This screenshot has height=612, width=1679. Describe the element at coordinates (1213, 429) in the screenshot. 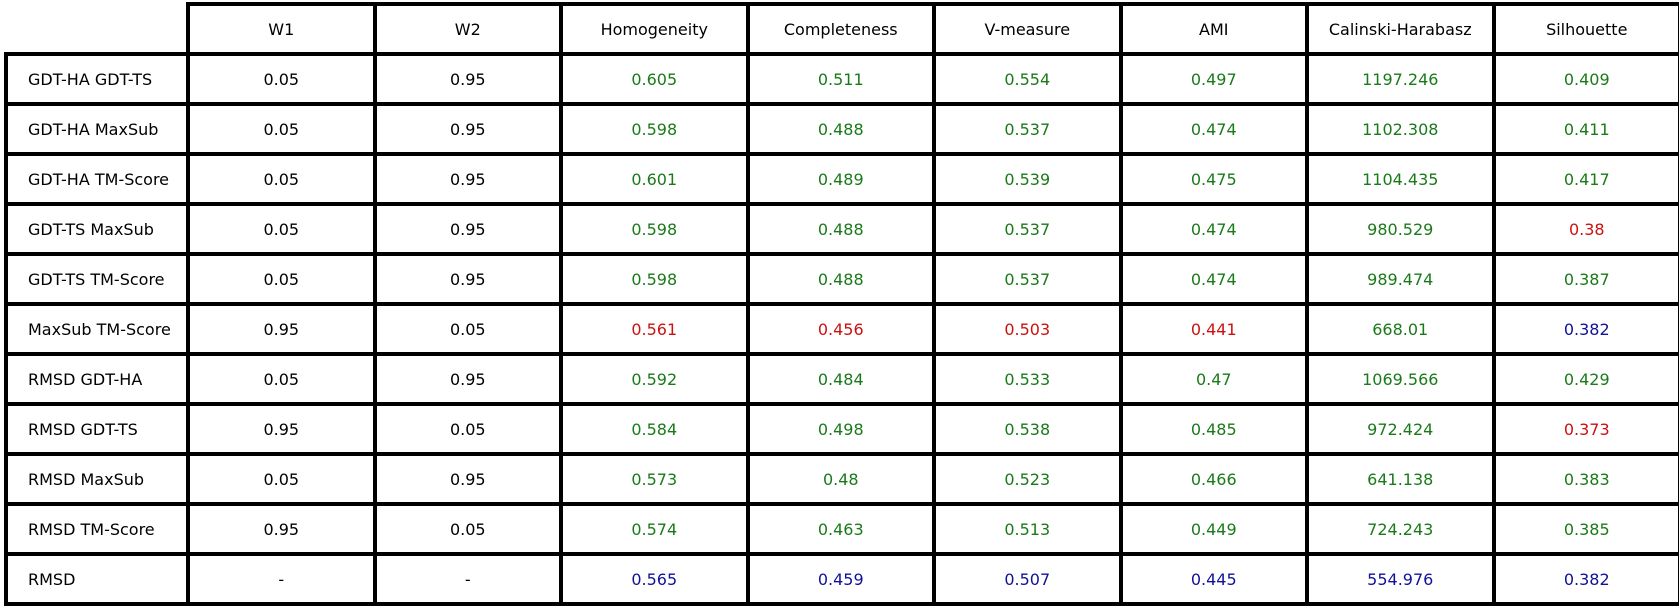

I see `table-cell: 0.485` at that location.